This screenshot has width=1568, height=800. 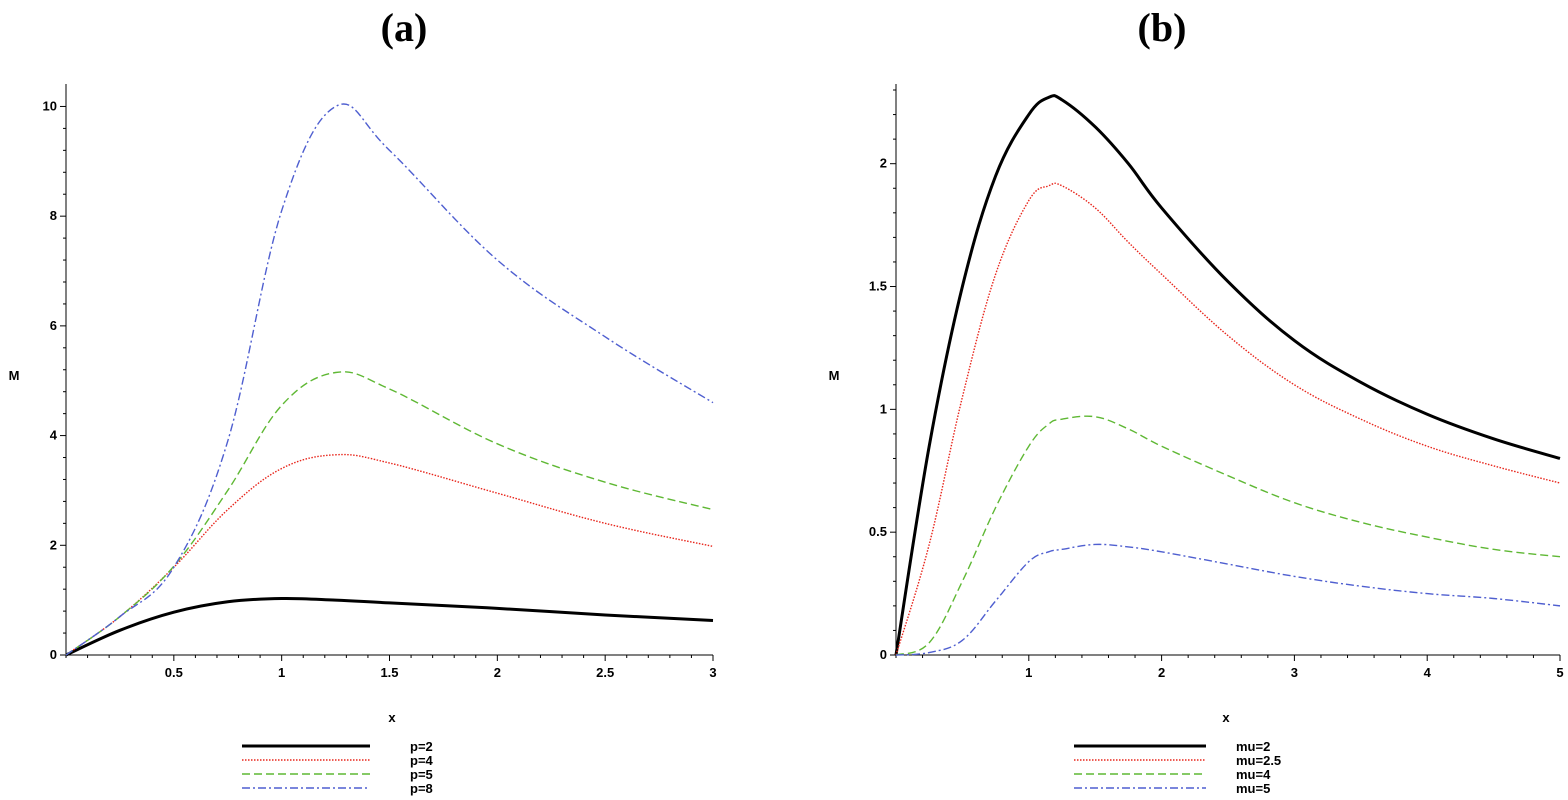 I want to click on panel-b-x-tick-label: 4, so click(x=1428, y=672).